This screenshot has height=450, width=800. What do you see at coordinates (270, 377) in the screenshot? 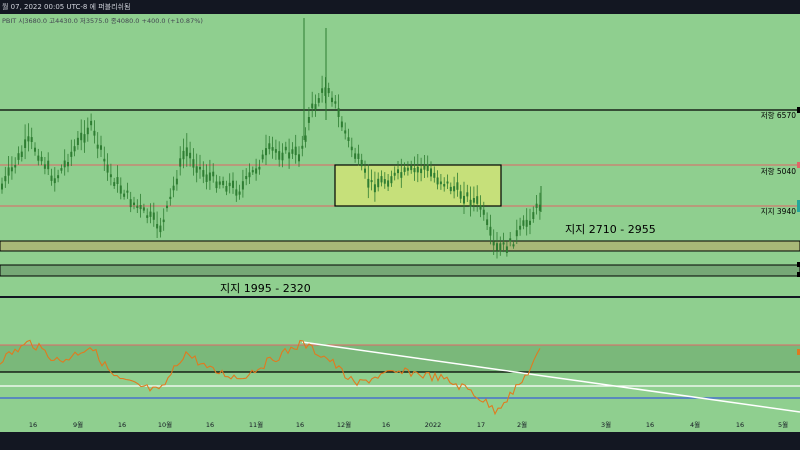
I see `rsi-line` at bounding box center [270, 377].